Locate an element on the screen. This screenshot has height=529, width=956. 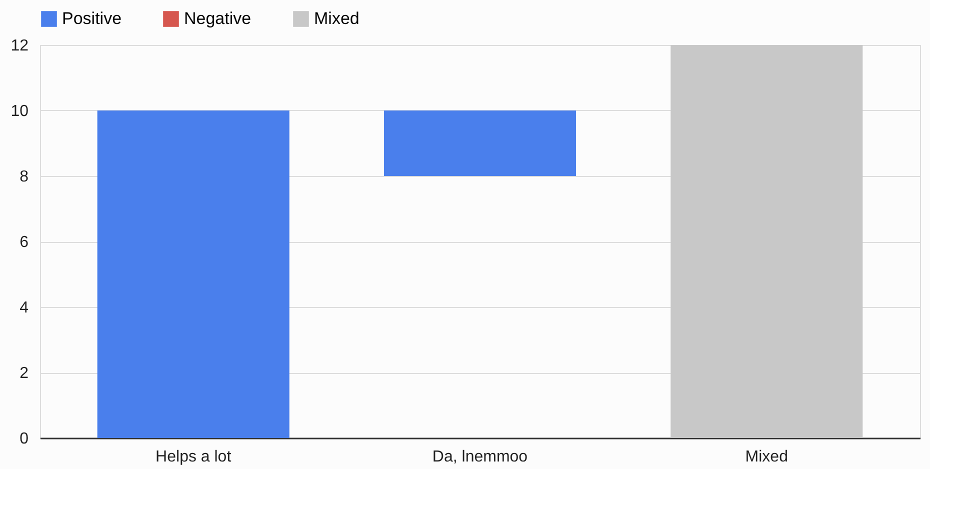
legend-label: Negative is located at coordinates (218, 18).